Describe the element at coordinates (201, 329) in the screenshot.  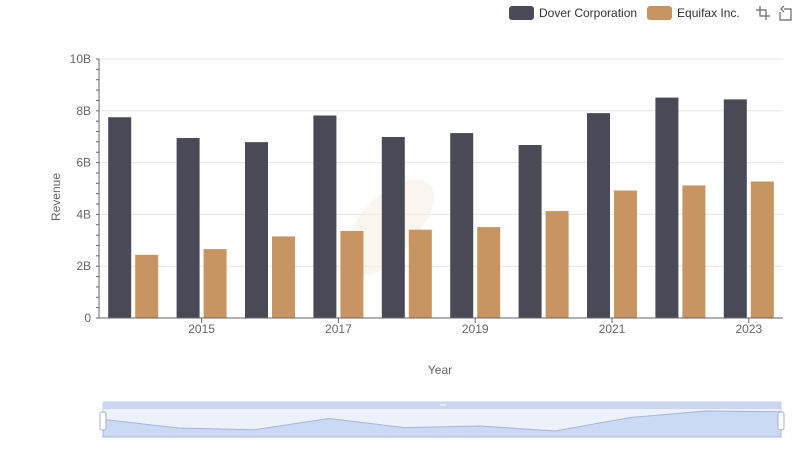
I see `x-tick-label: 2015` at that location.